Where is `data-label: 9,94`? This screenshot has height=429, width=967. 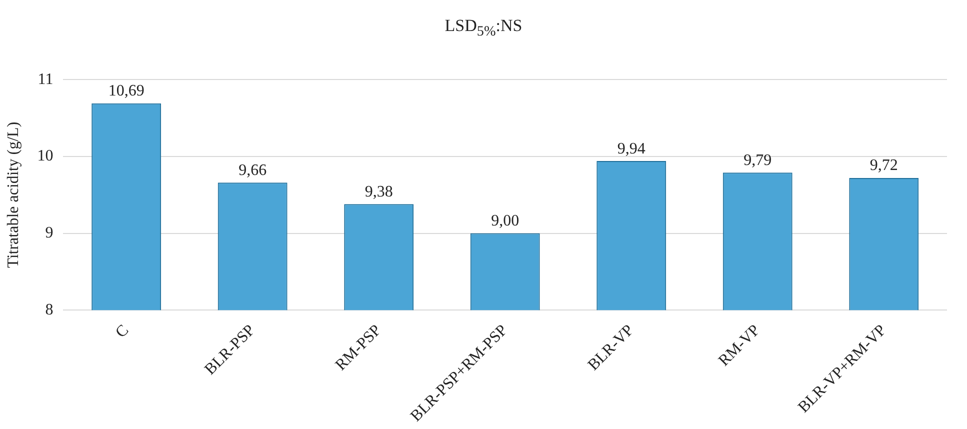
data-label: 9,94 is located at coordinates (631, 149).